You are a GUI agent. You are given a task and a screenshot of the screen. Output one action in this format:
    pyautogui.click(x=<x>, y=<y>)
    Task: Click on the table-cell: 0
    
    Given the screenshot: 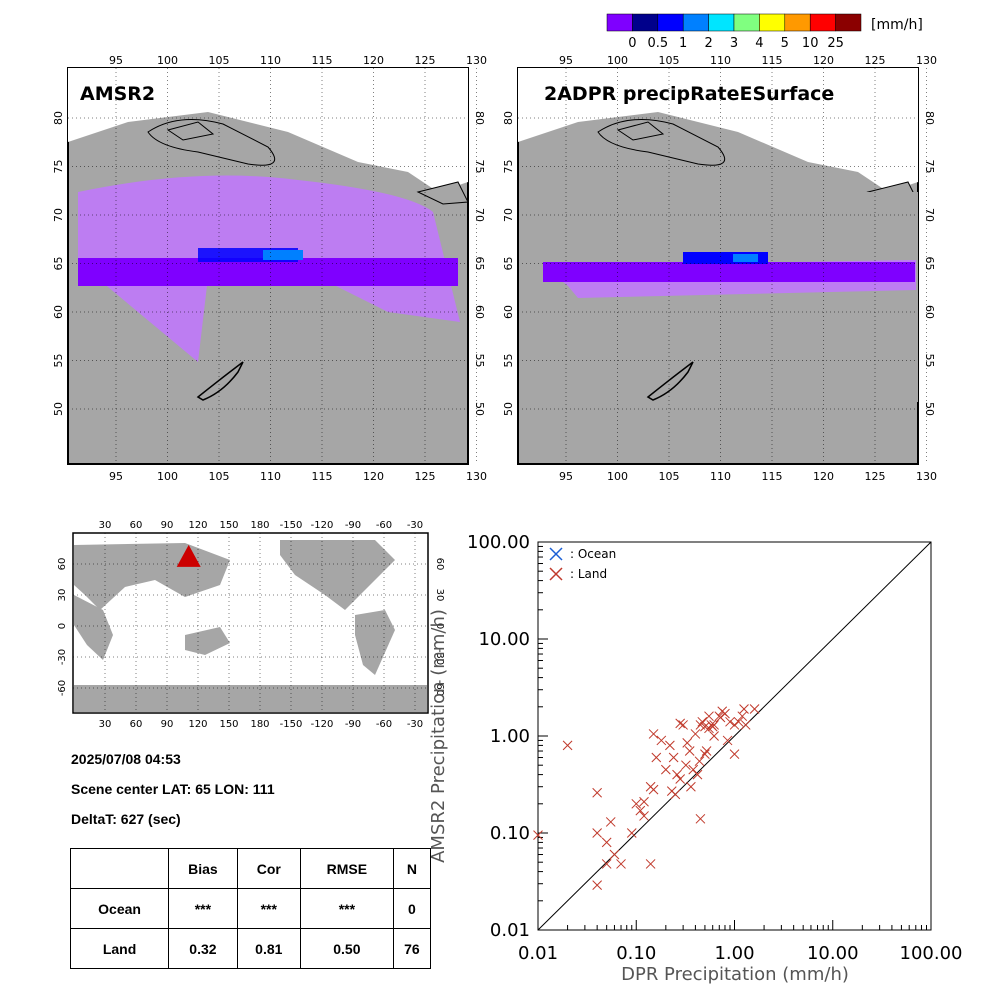 What is the action you would take?
    pyautogui.click(x=412, y=908)
    